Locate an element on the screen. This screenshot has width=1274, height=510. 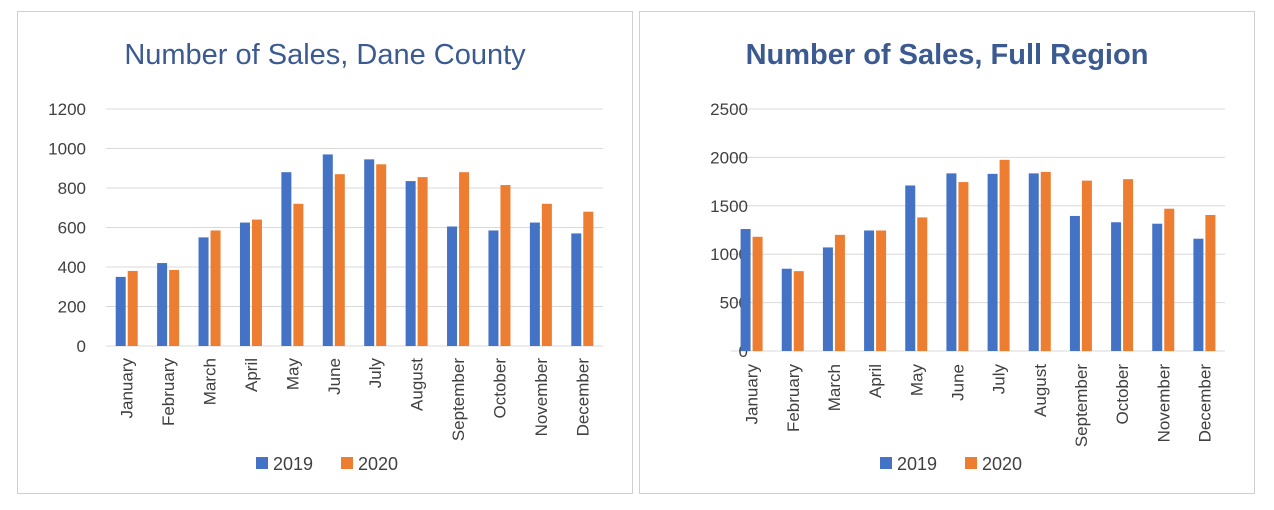
y-tick-label: 2000 is located at coordinates (729, 157).